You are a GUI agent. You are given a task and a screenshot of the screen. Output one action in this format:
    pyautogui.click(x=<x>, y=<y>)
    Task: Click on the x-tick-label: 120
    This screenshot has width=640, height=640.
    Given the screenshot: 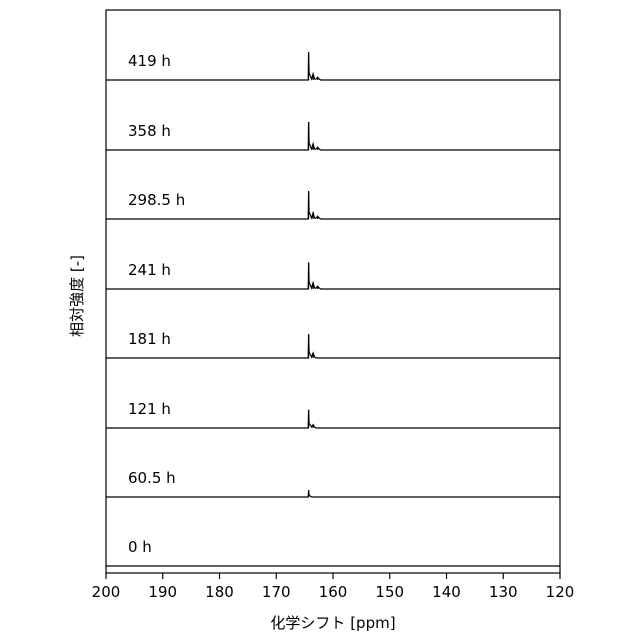 What is the action you would take?
    pyautogui.click(x=560, y=592)
    